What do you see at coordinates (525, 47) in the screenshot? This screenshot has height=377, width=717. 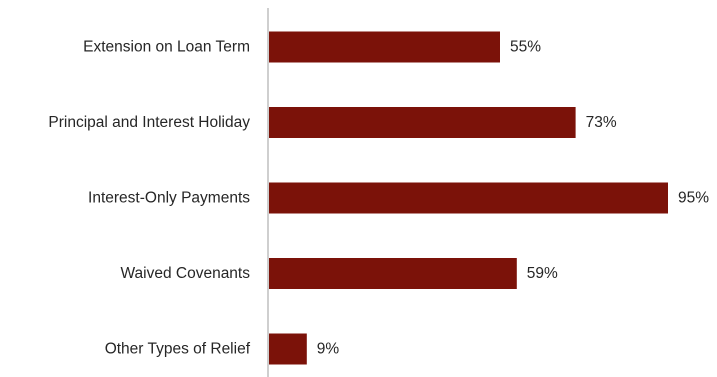 I see `value-label-extension-on-loan-term: 55%` at bounding box center [525, 47].